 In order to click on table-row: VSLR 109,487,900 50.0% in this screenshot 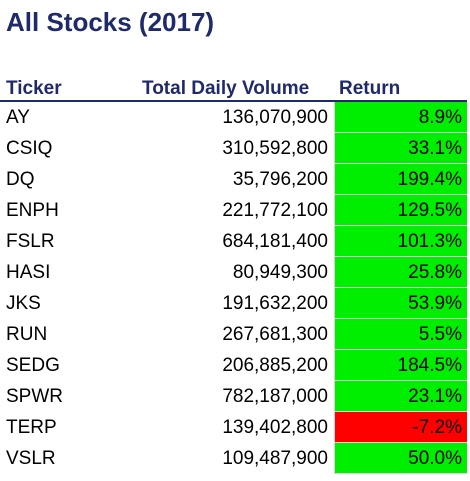, I will do `click(233, 458)`.